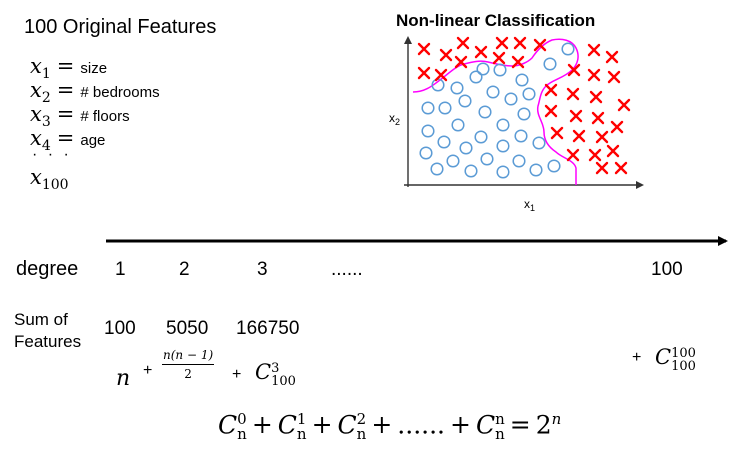 Image resolution: width=748 pixels, height=452 pixels. Describe the element at coordinates (268, 328) in the screenshot. I see `sum-value: 166750` at that location.